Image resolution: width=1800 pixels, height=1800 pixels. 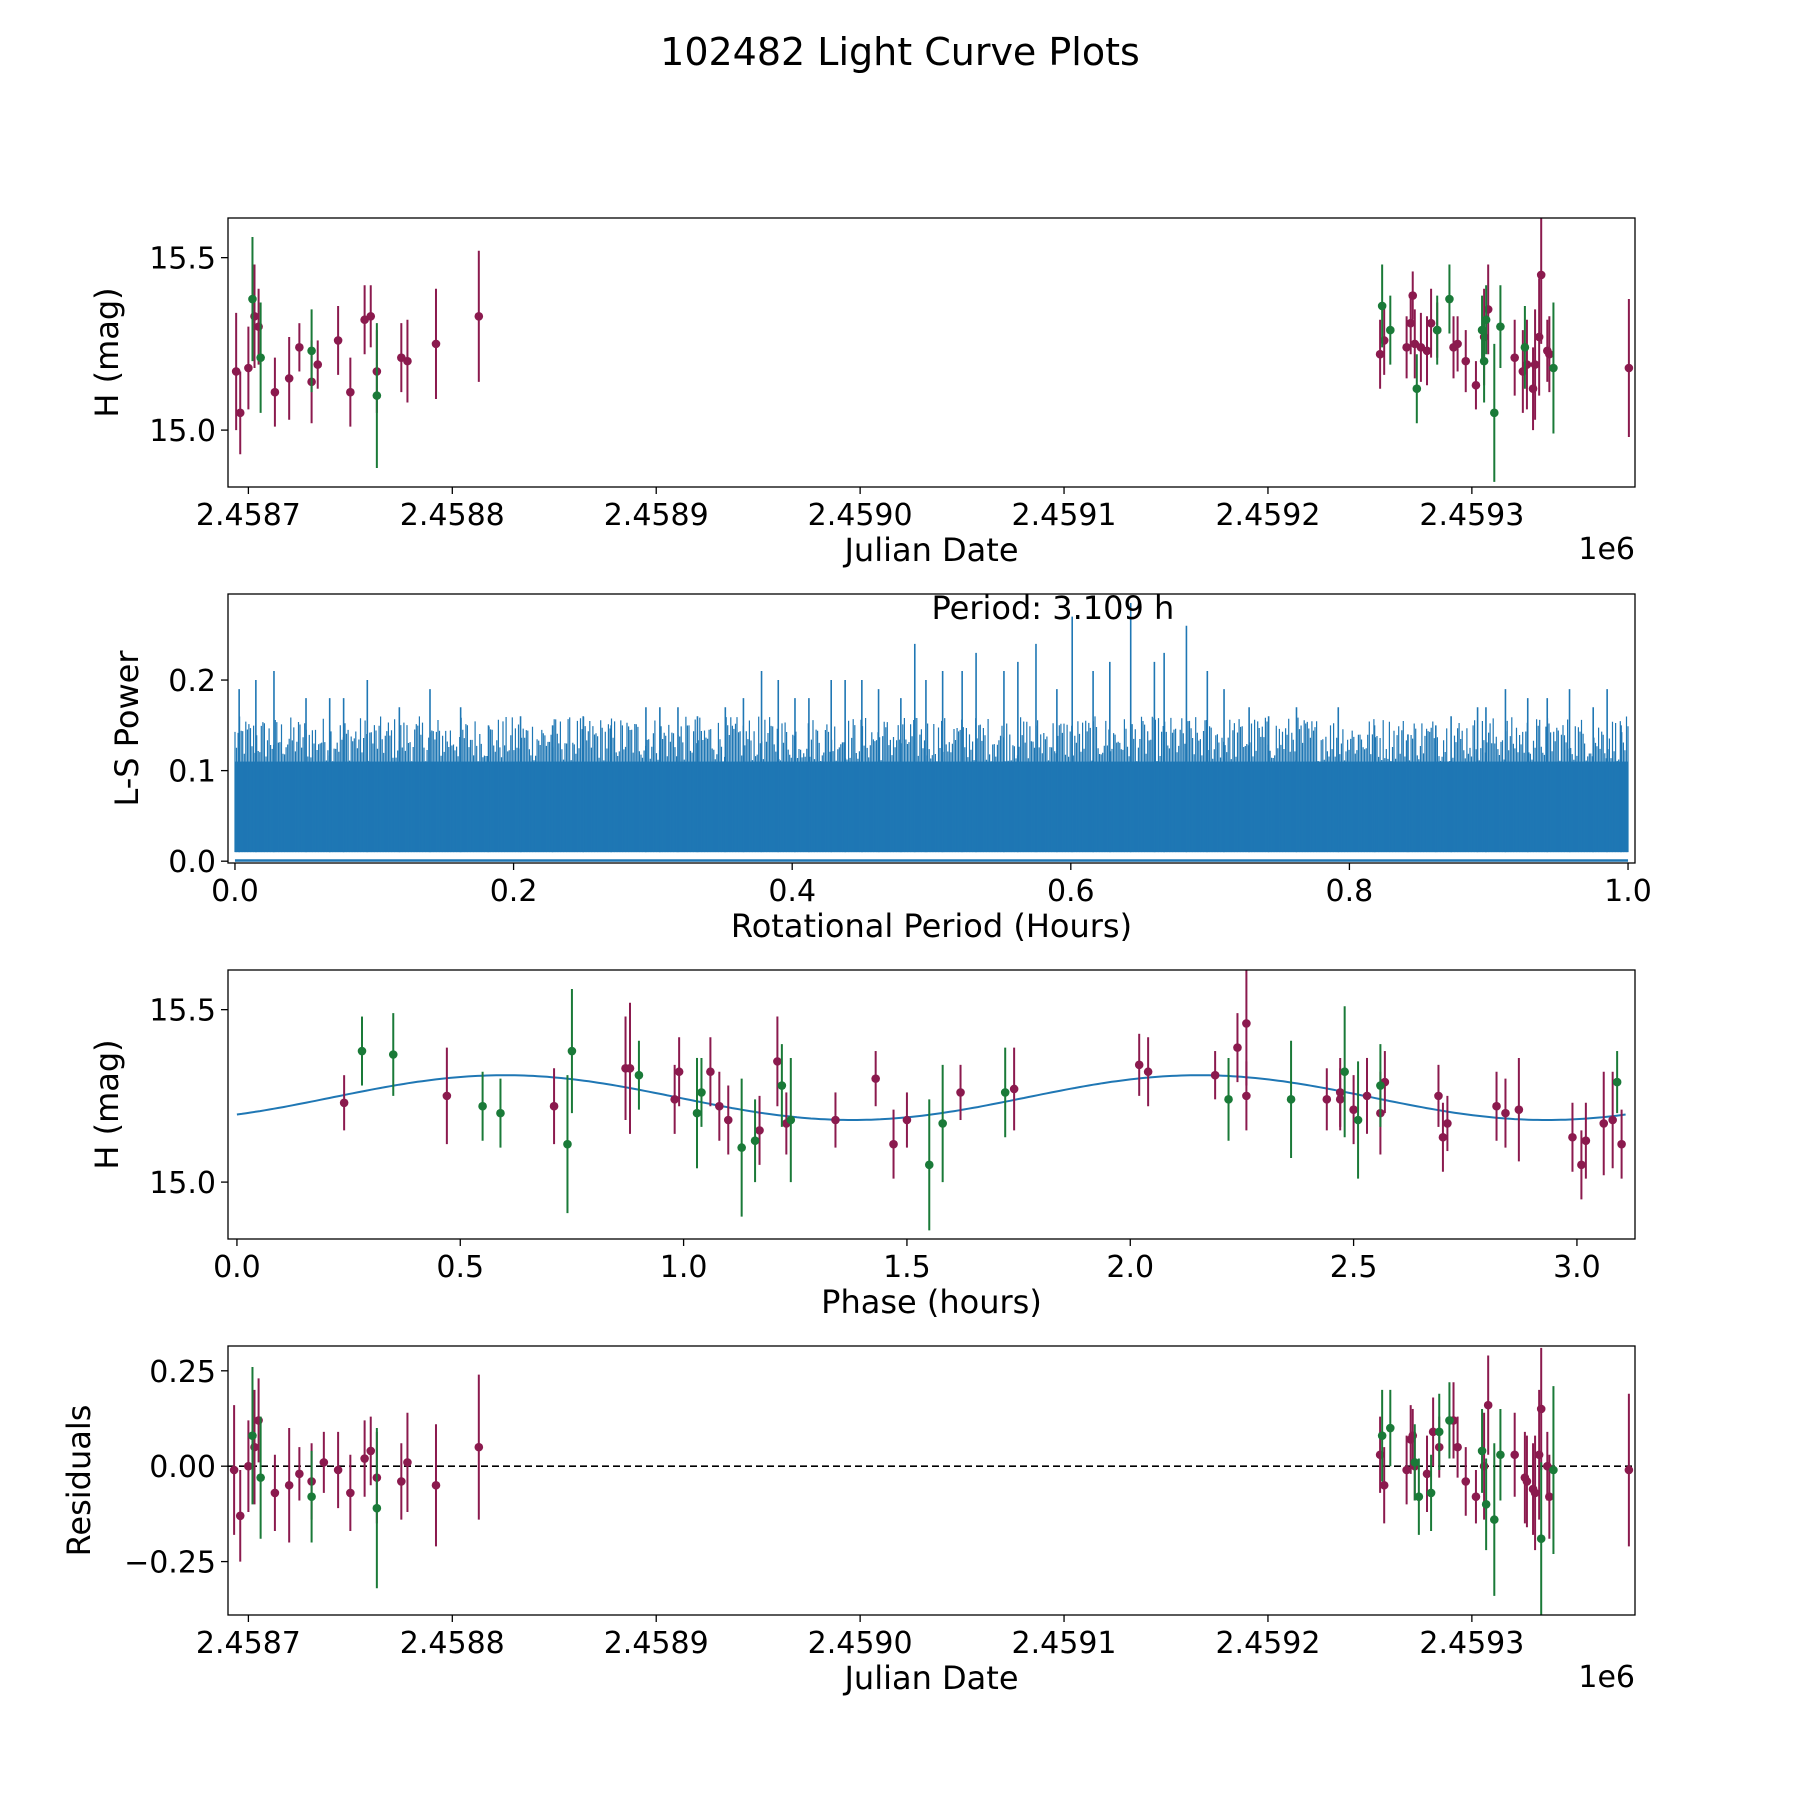 What do you see at coordinates (860, 515) in the screenshot?
I see `x-tick-label: 2.4590` at bounding box center [860, 515].